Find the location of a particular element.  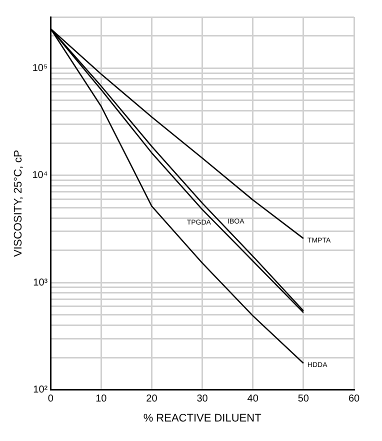

x-tick-label: 50 is located at coordinates (304, 399).